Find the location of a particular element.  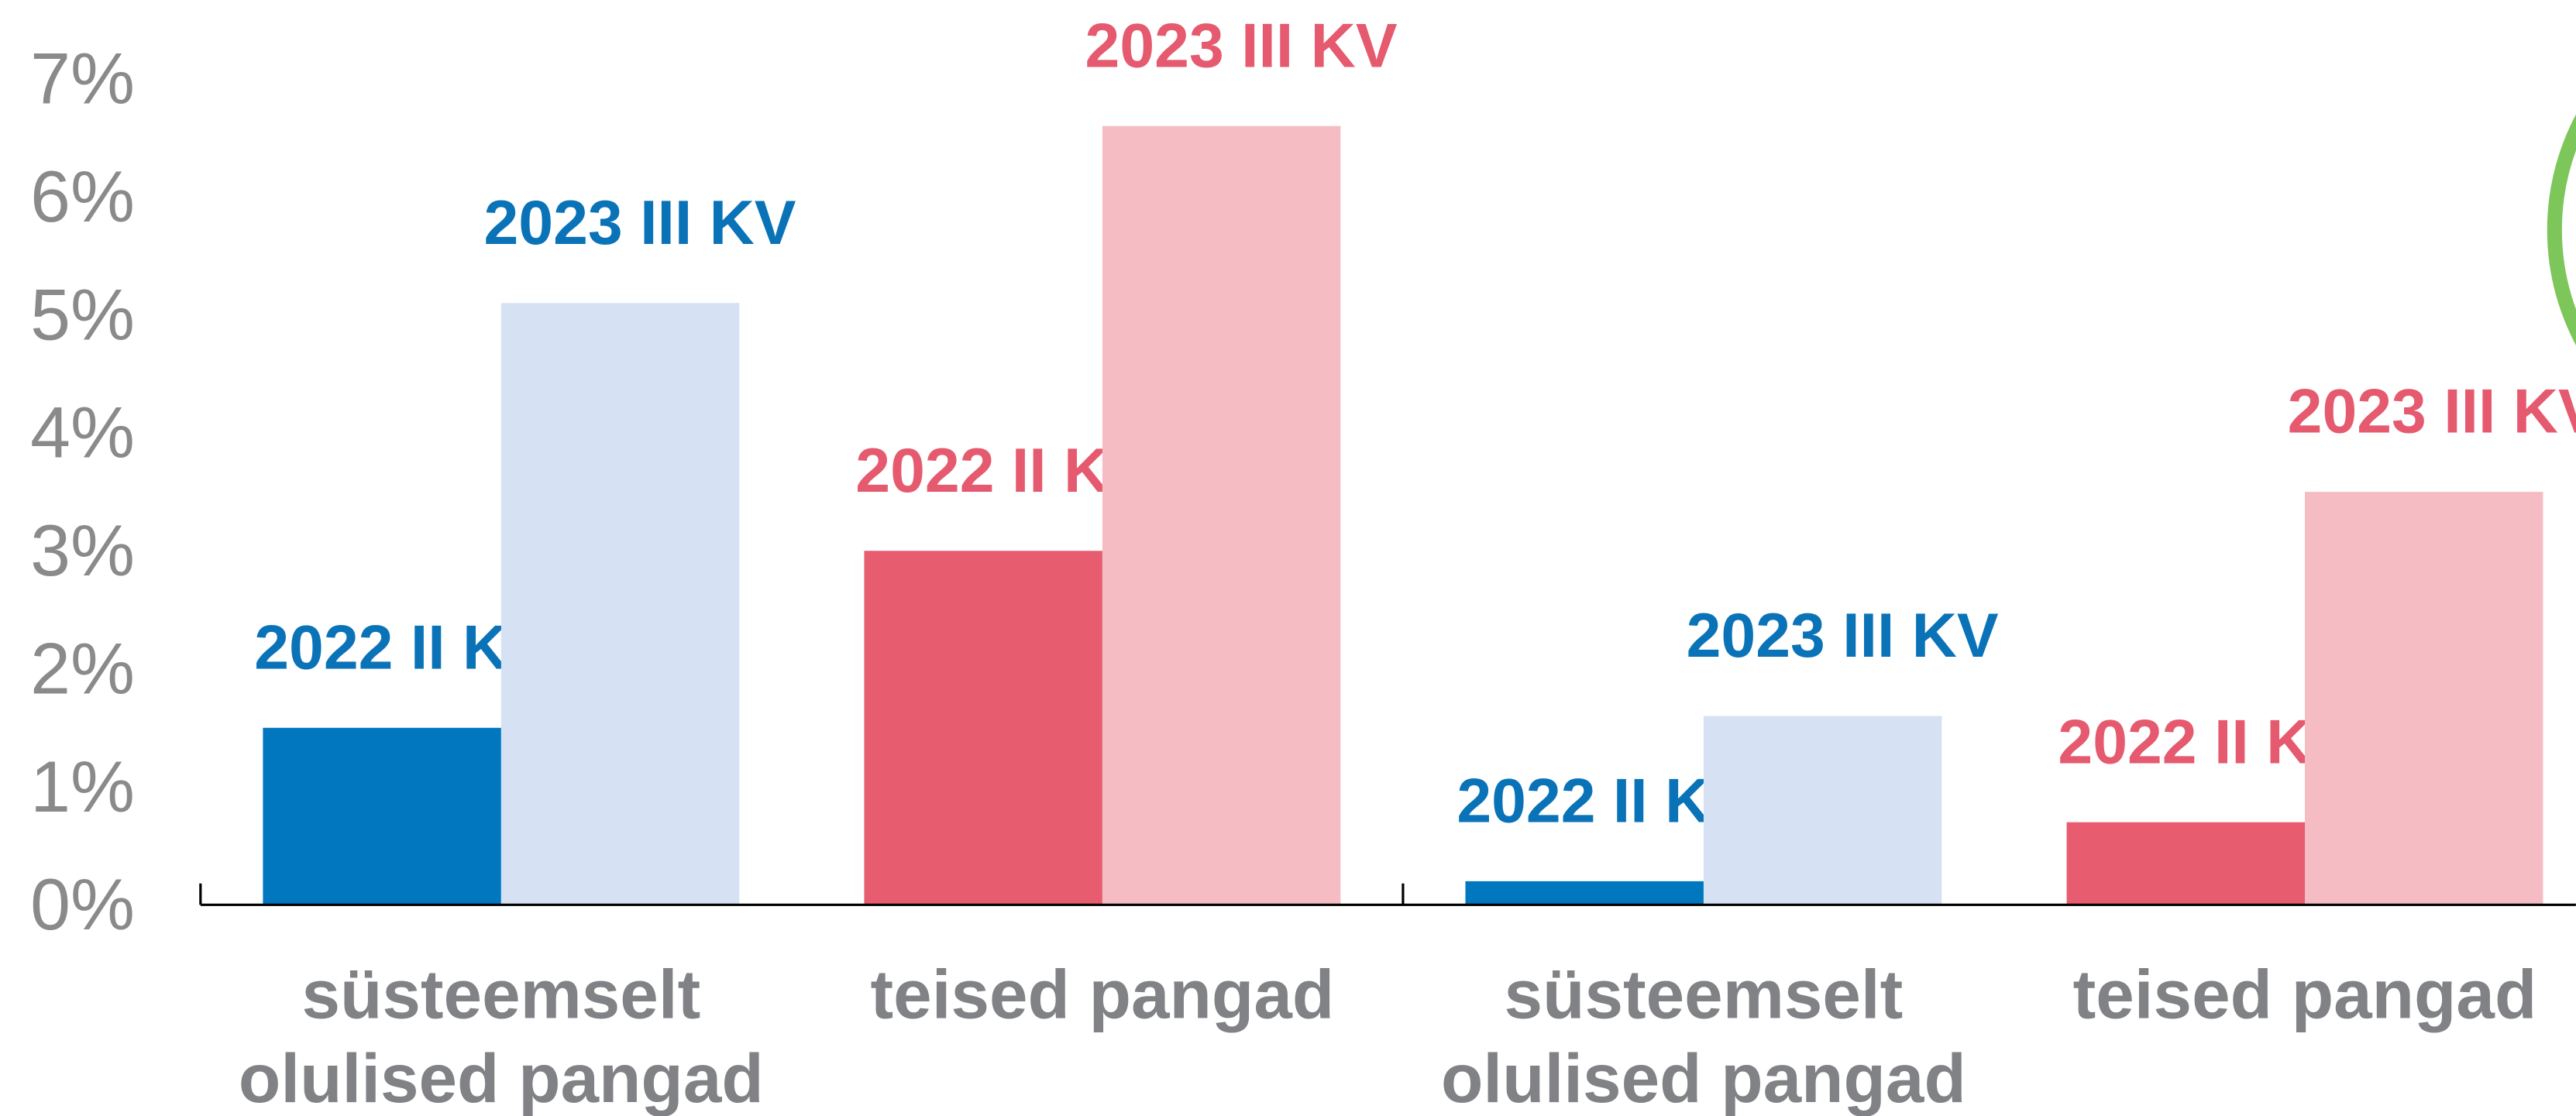

y-tick-label: 5% is located at coordinates (82, 314).